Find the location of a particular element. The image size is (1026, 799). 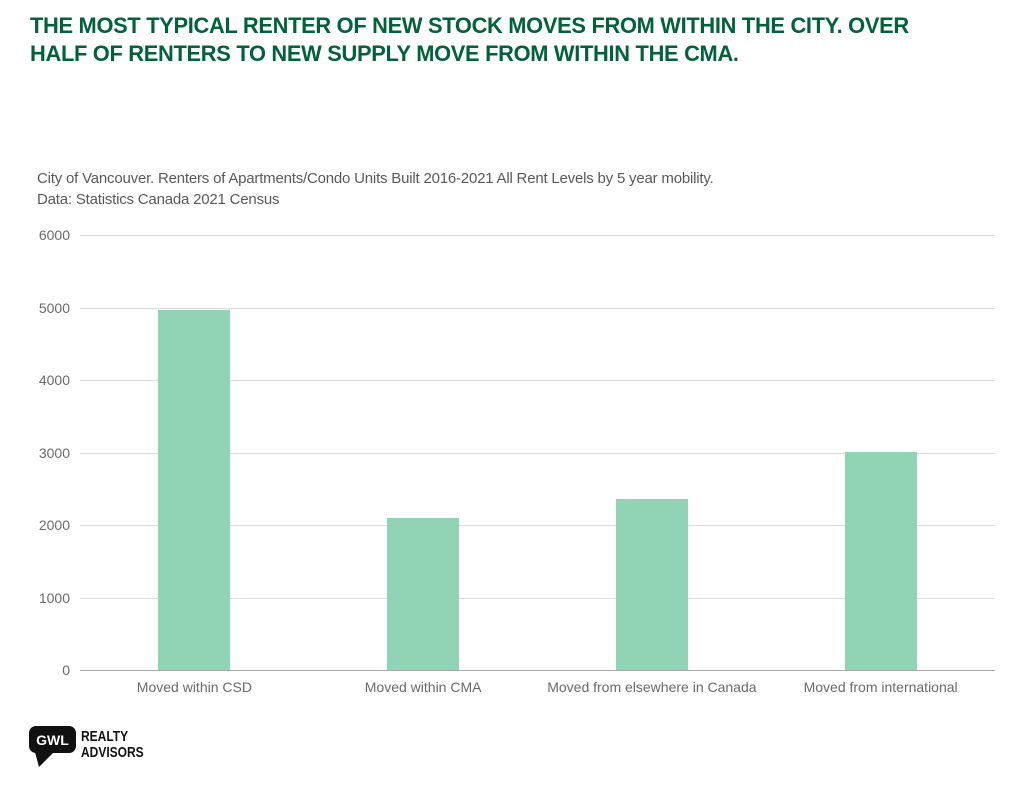

logo-wordmark-line-2: ADVISORS is located at coordinates (112, 752).